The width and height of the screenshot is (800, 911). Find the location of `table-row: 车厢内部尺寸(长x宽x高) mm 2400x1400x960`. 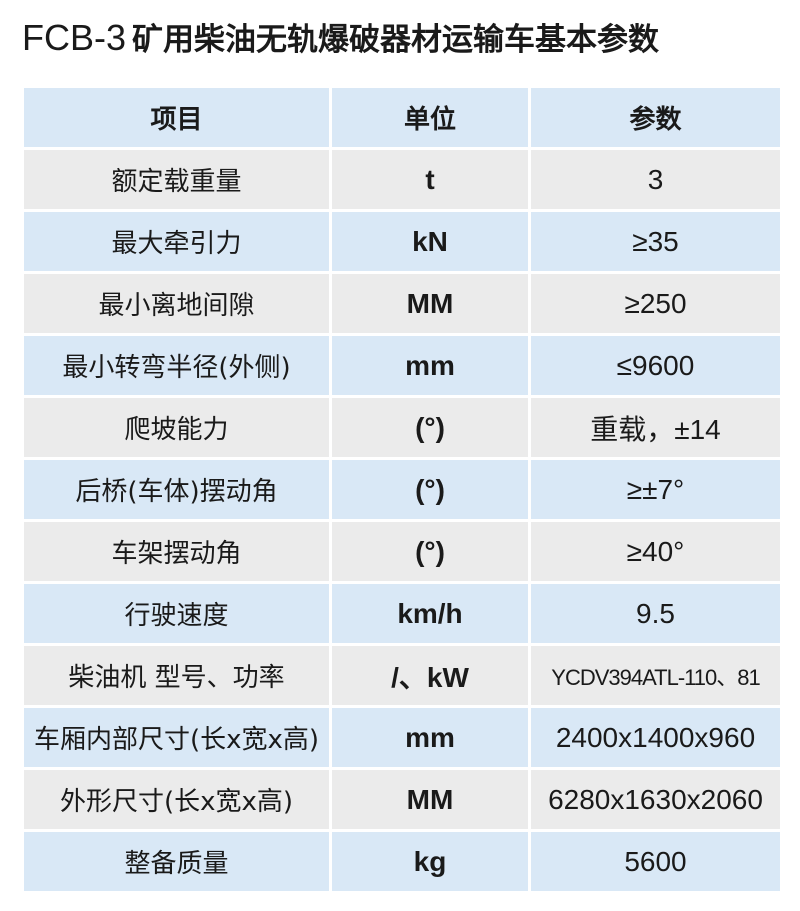

table-row: 车厢内部尺寸(长x宽x高) mm 2400x1400x960 is located at coordinates (402, 737).